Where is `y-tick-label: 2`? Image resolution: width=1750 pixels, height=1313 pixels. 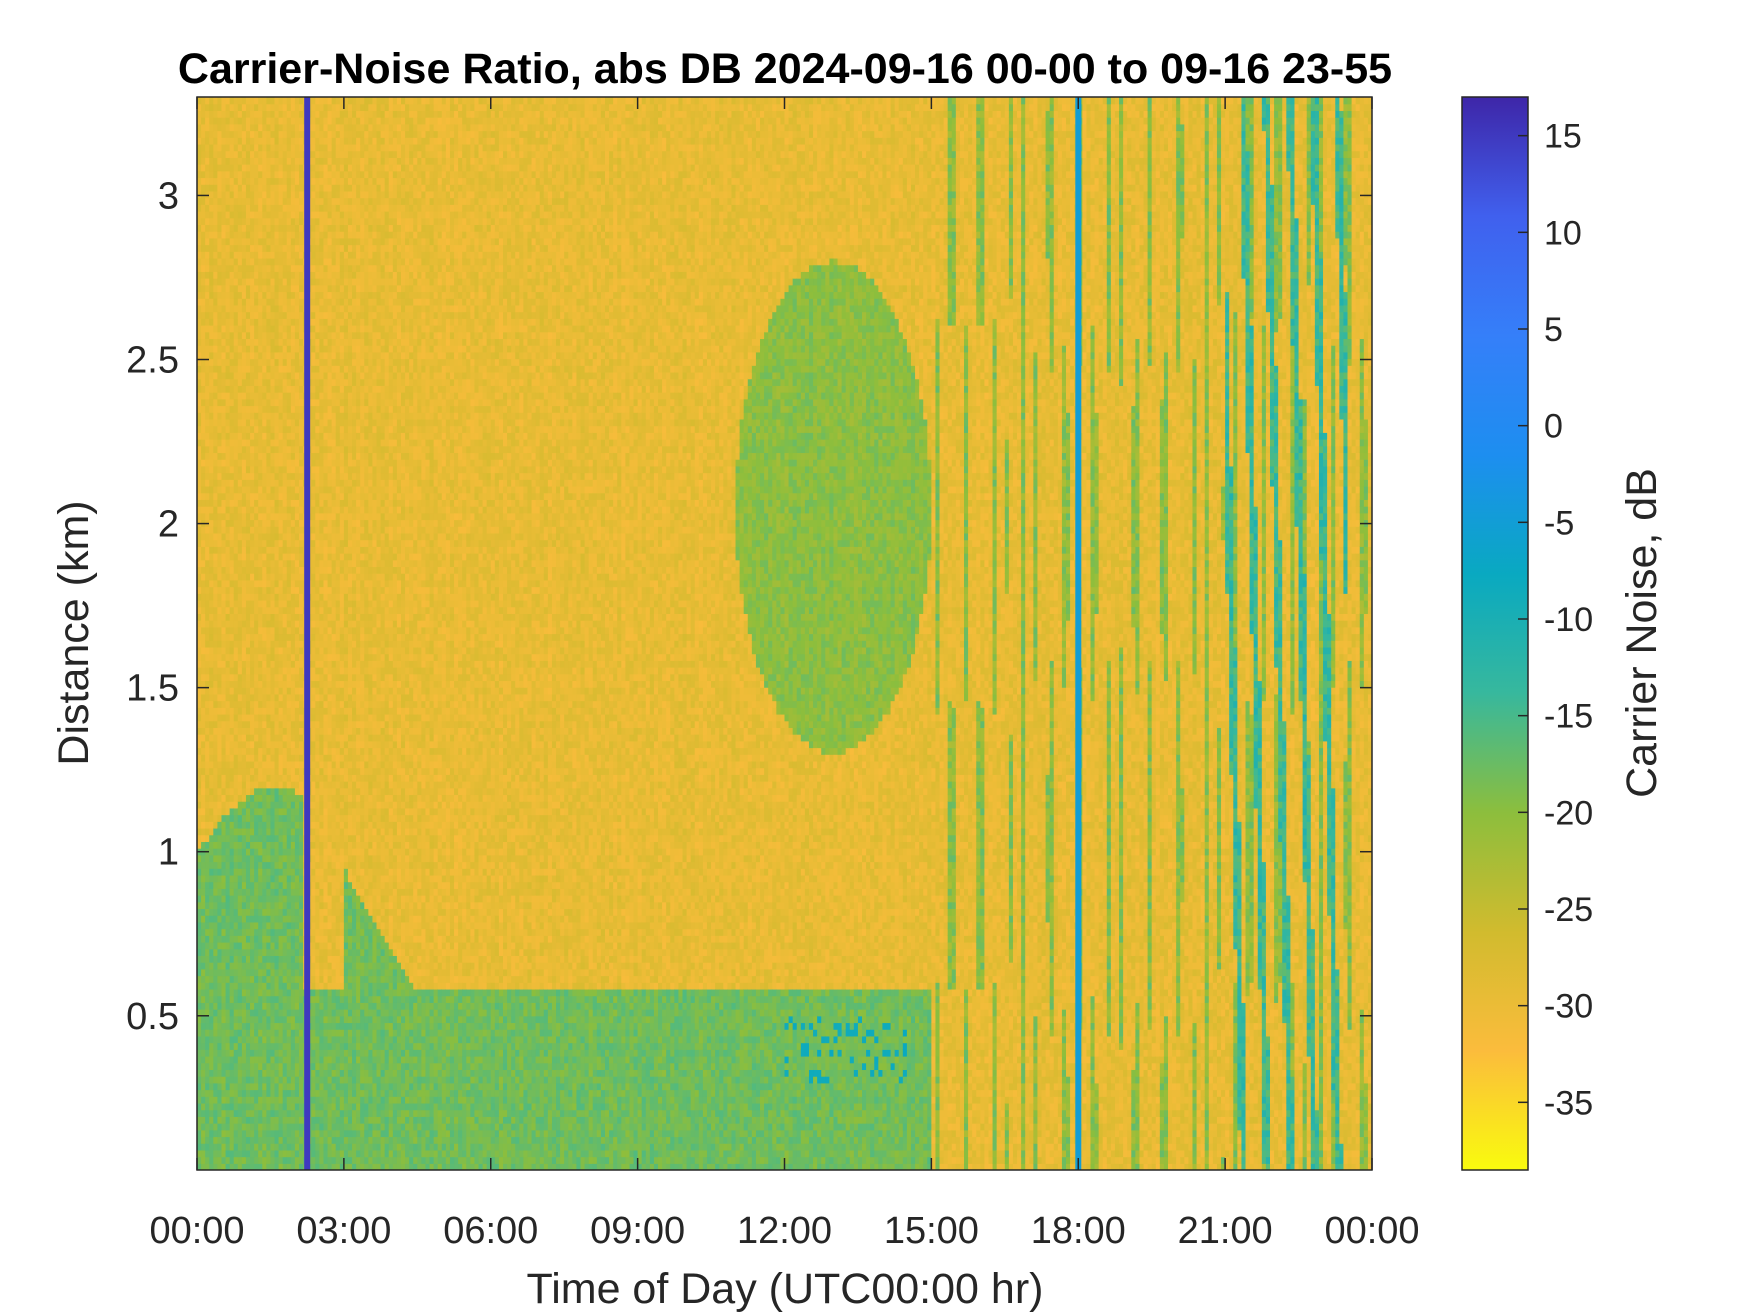 y-tick-label: 2 is located at coordinates (168, 525).